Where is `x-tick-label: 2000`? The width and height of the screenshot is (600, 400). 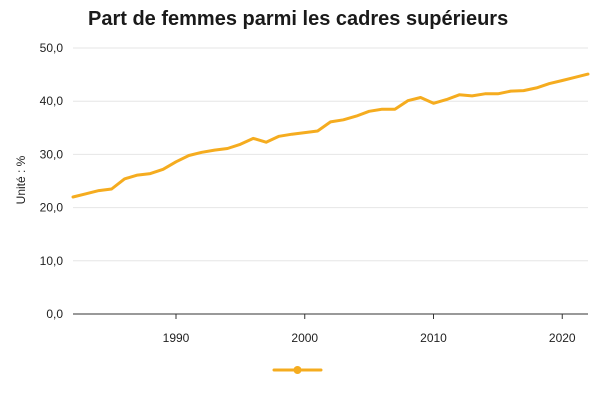
x-tick-label: 2000 is located at coordinates (304, 338).